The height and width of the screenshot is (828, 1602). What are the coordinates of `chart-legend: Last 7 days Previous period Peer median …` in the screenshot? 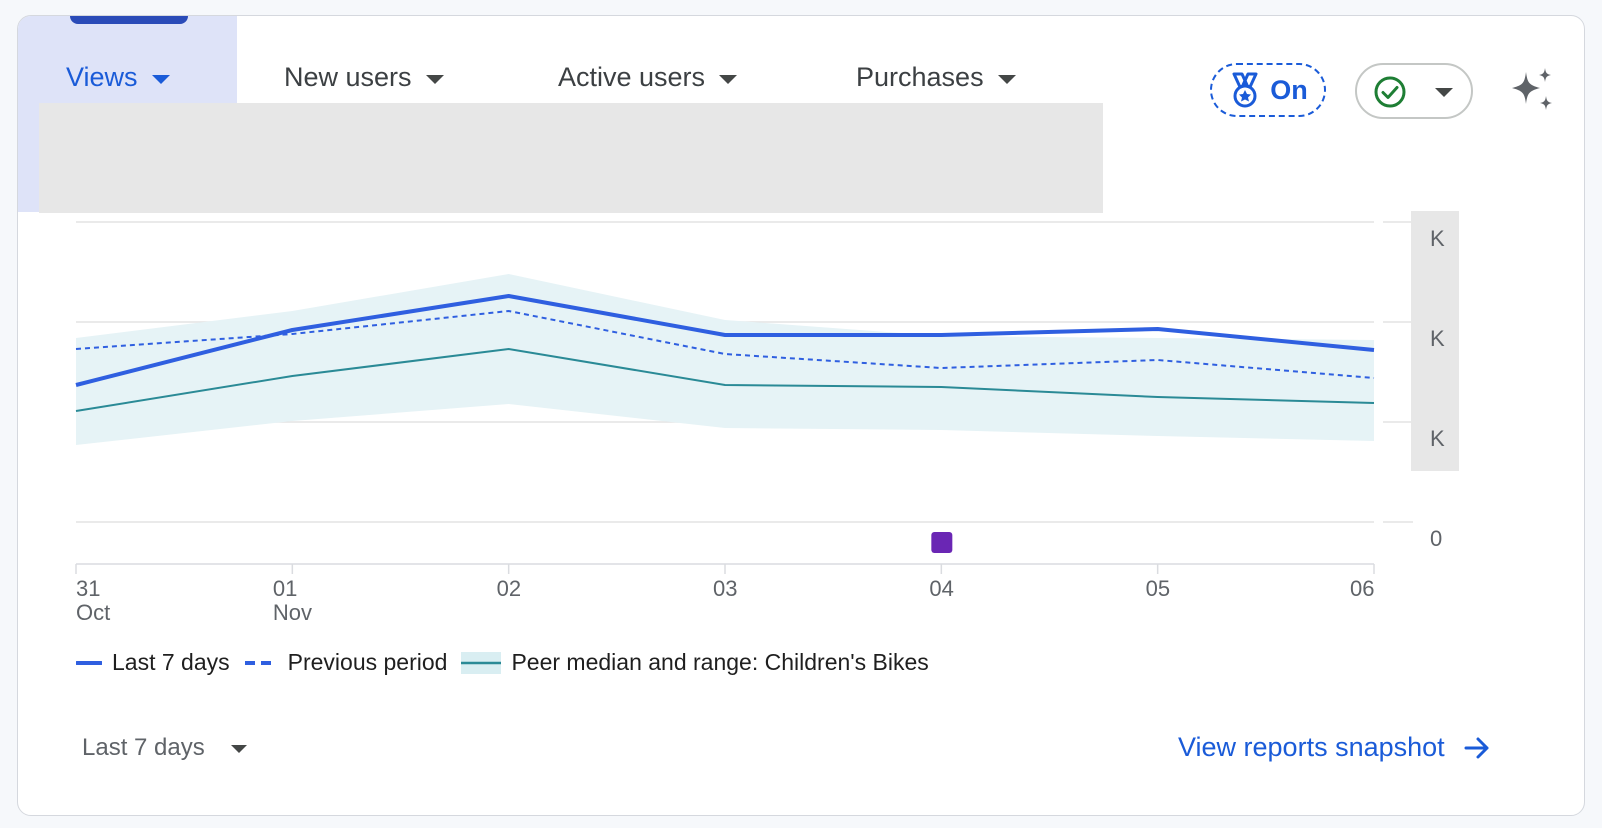 It's located at (509, 662).